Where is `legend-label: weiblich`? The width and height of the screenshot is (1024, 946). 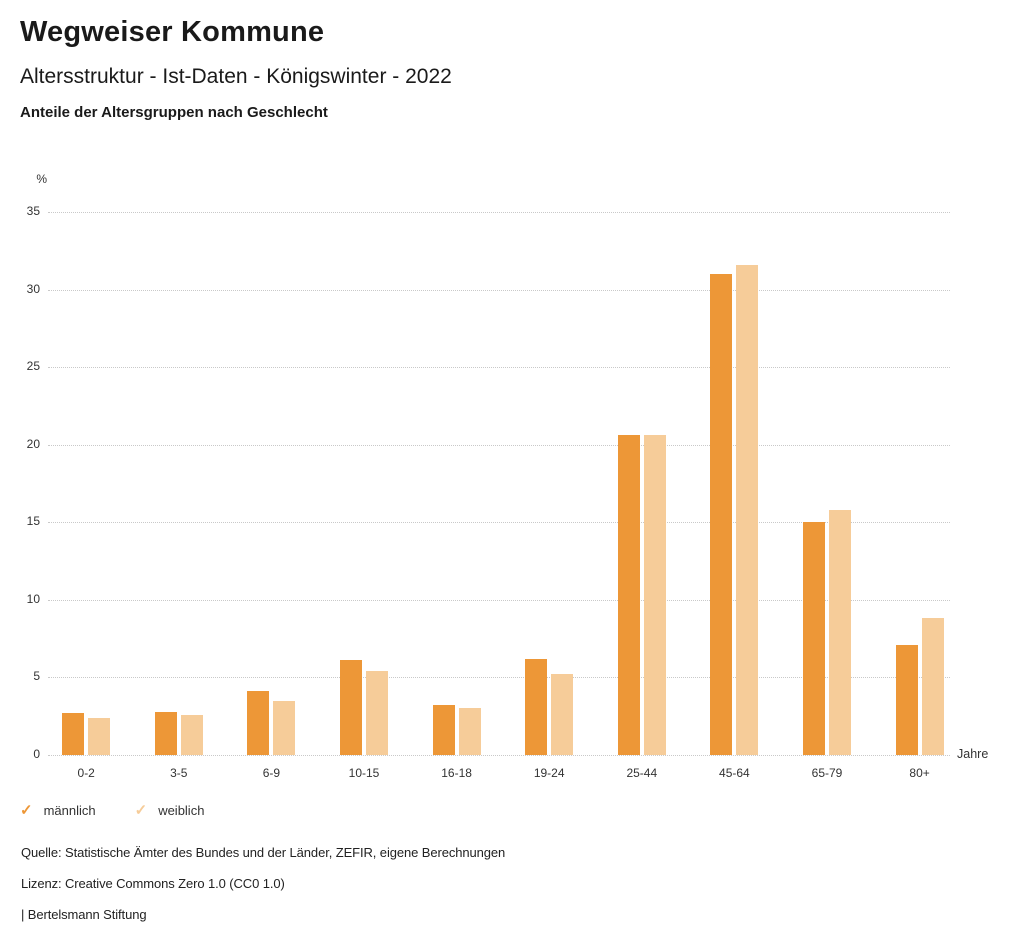
legend-label: weiblich is located at coordinates (181, 810).